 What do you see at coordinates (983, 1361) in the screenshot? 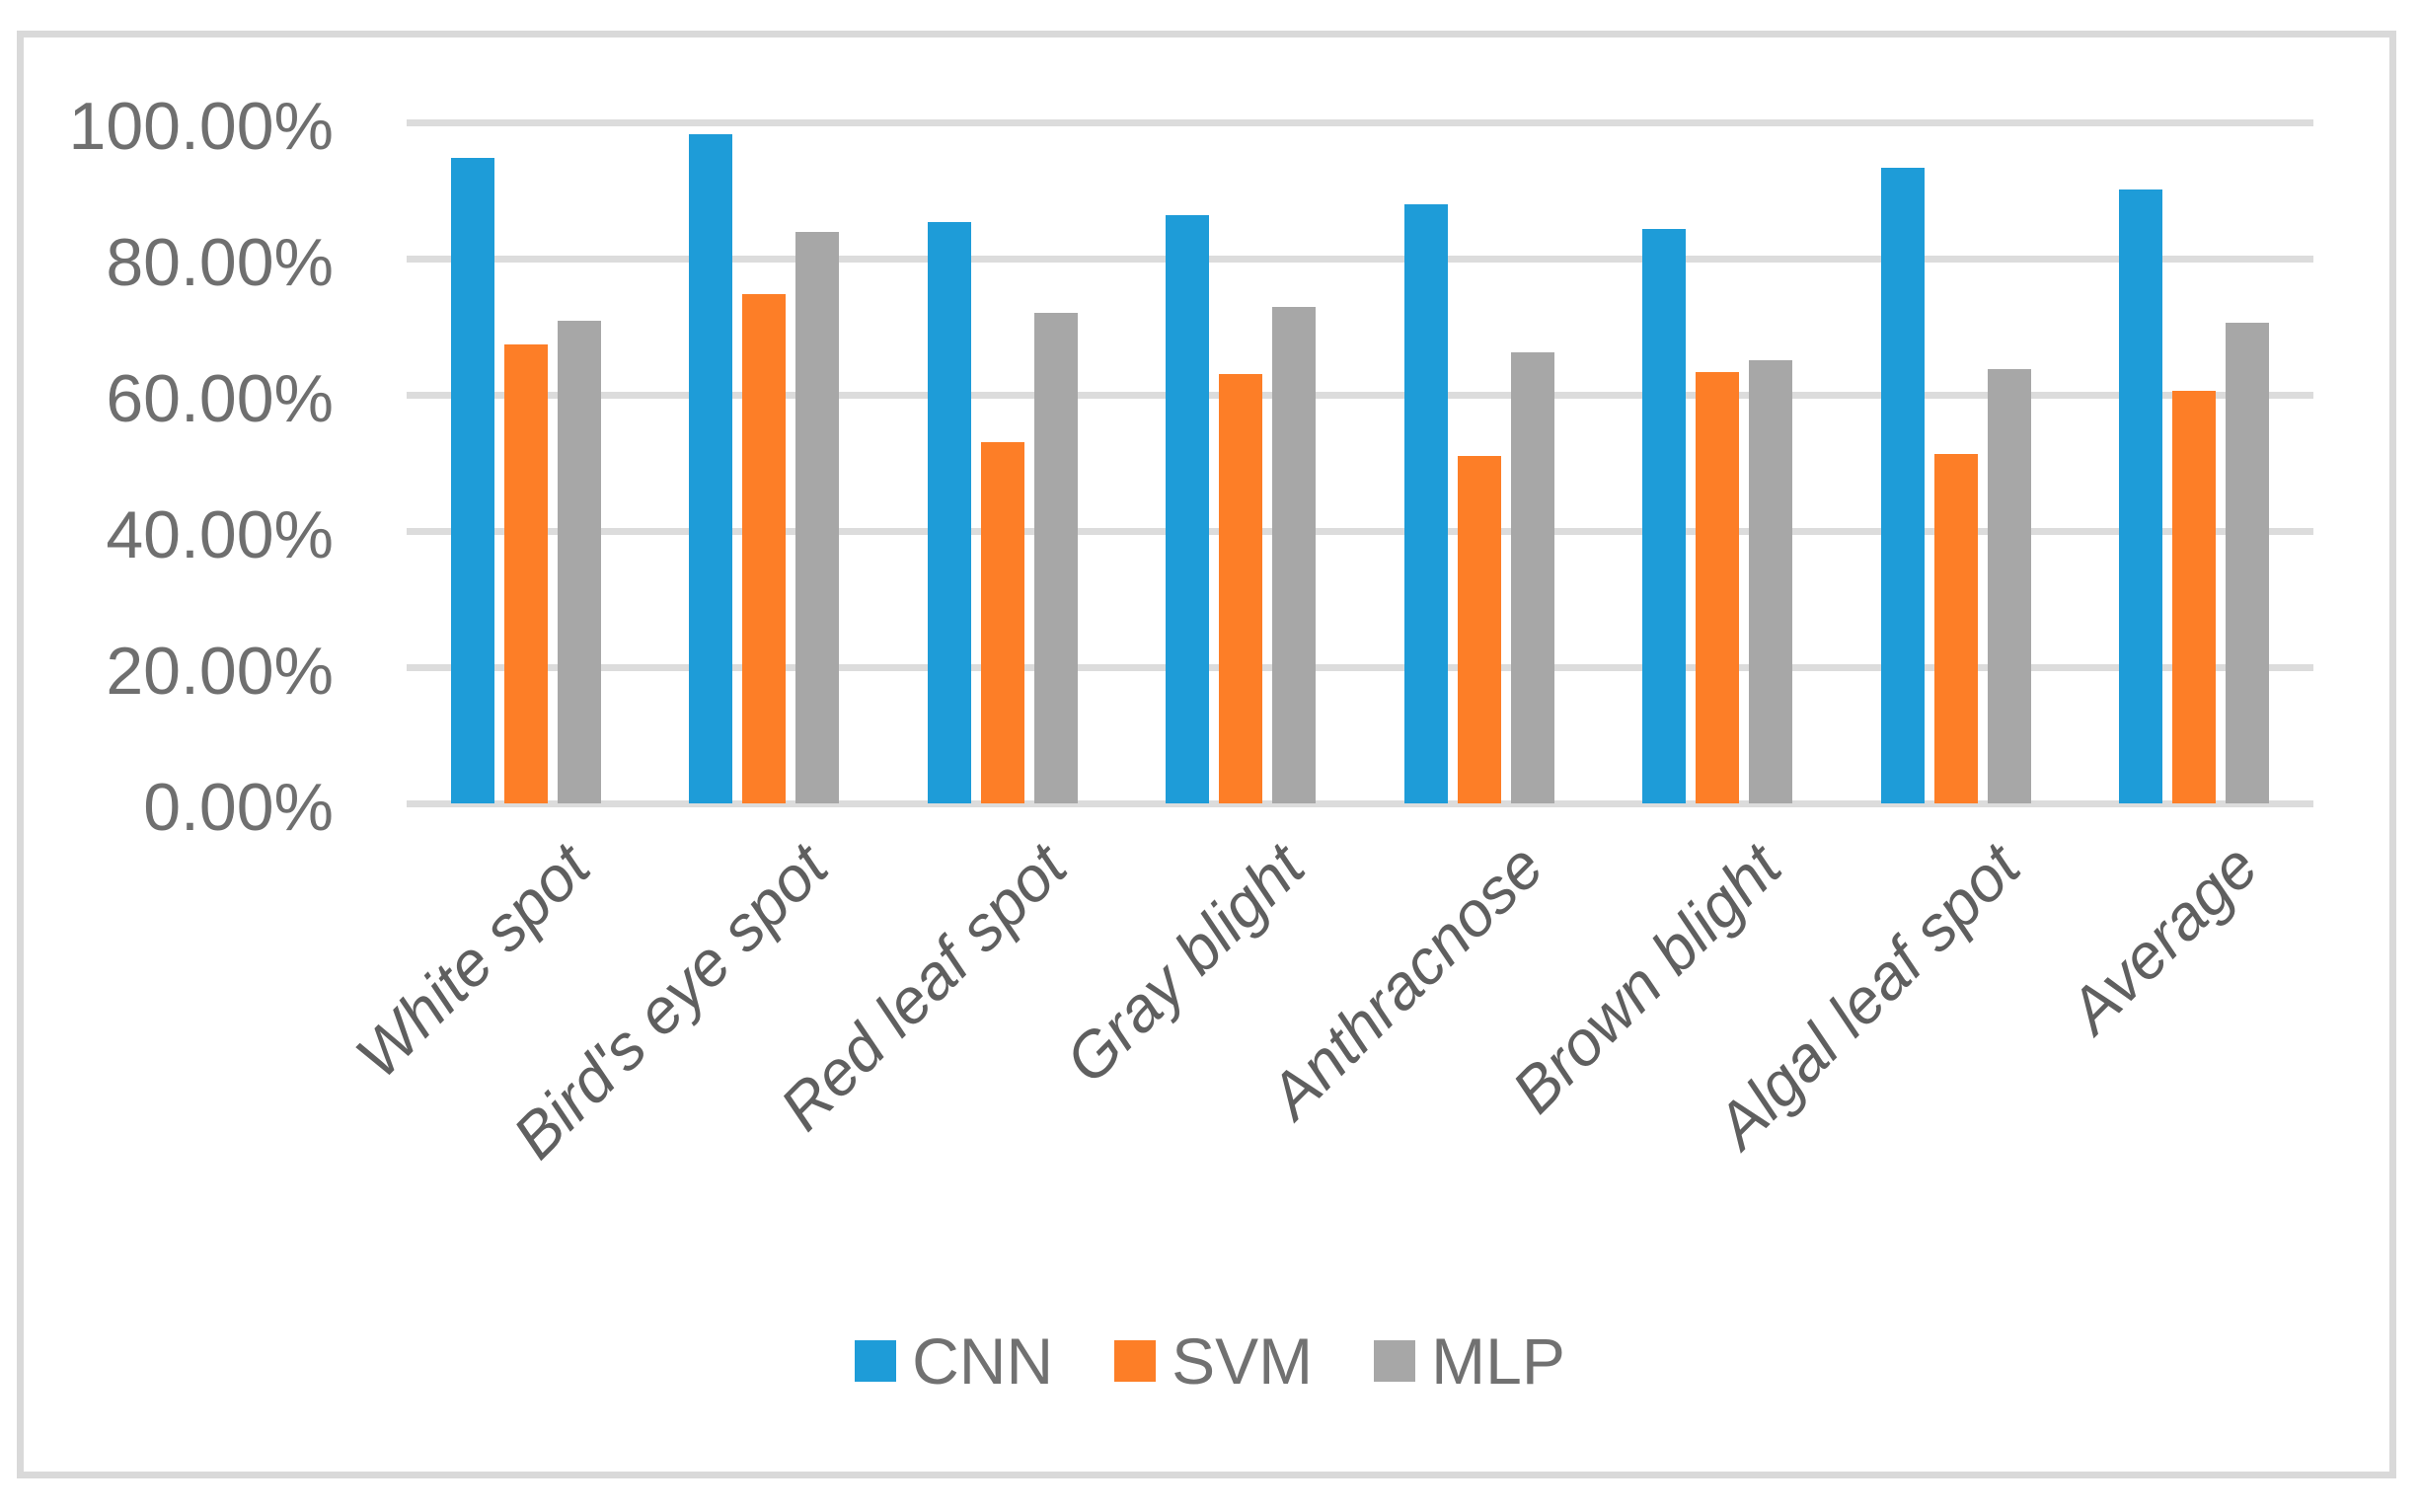
I see `legend-label-cnn: CNN` at bounding box center [983, 1361].